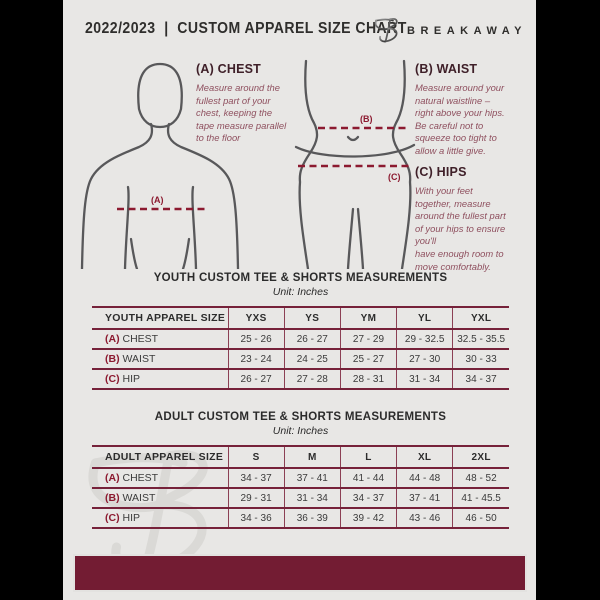 The height and width of the screenshot is (600, 600). I want to click on waist-marker-label: (B), so click(366, 119).